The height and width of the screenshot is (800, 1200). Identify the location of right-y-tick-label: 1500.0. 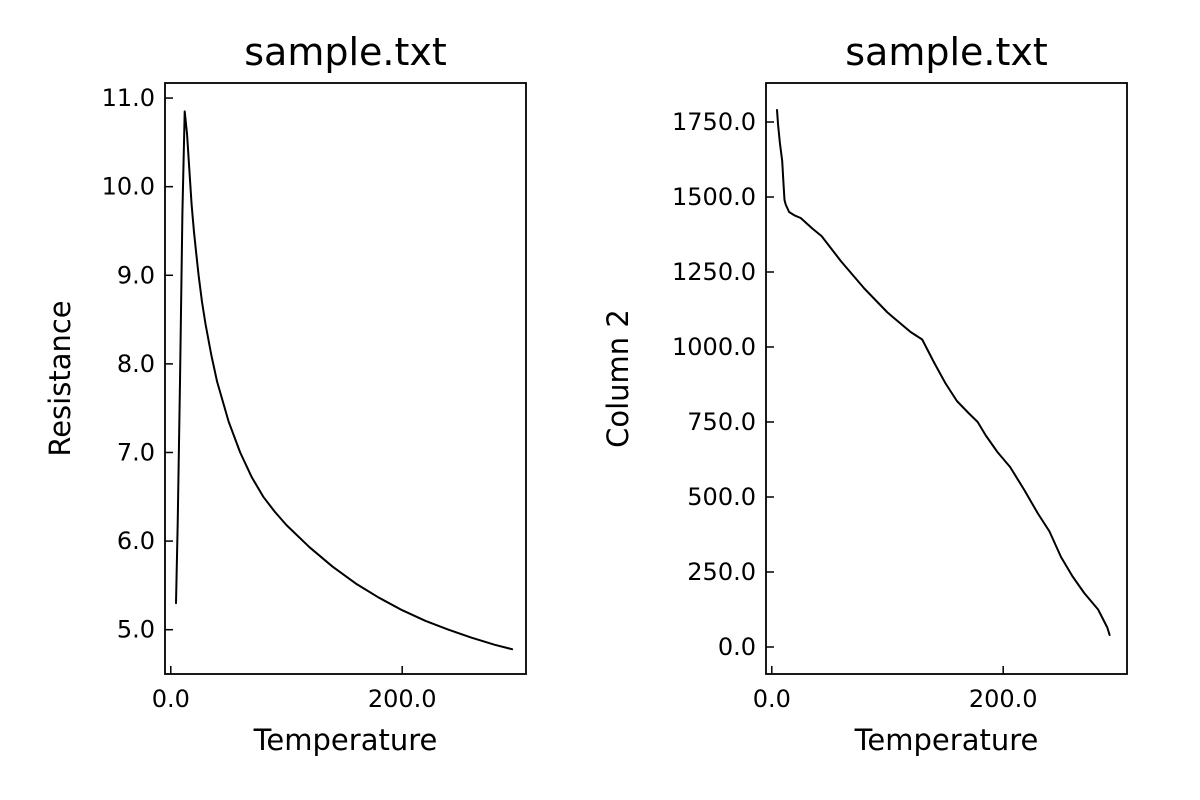
(714, 197).